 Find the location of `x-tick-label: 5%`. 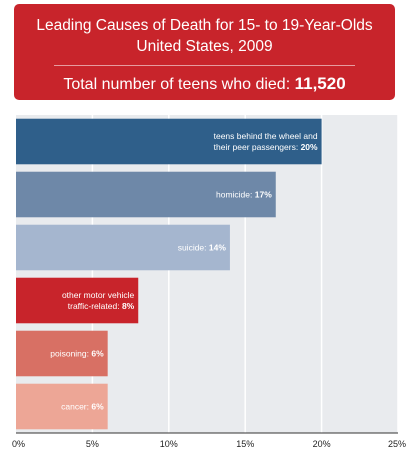

x-tick-label: 5% is located at coordinates (92, 444).